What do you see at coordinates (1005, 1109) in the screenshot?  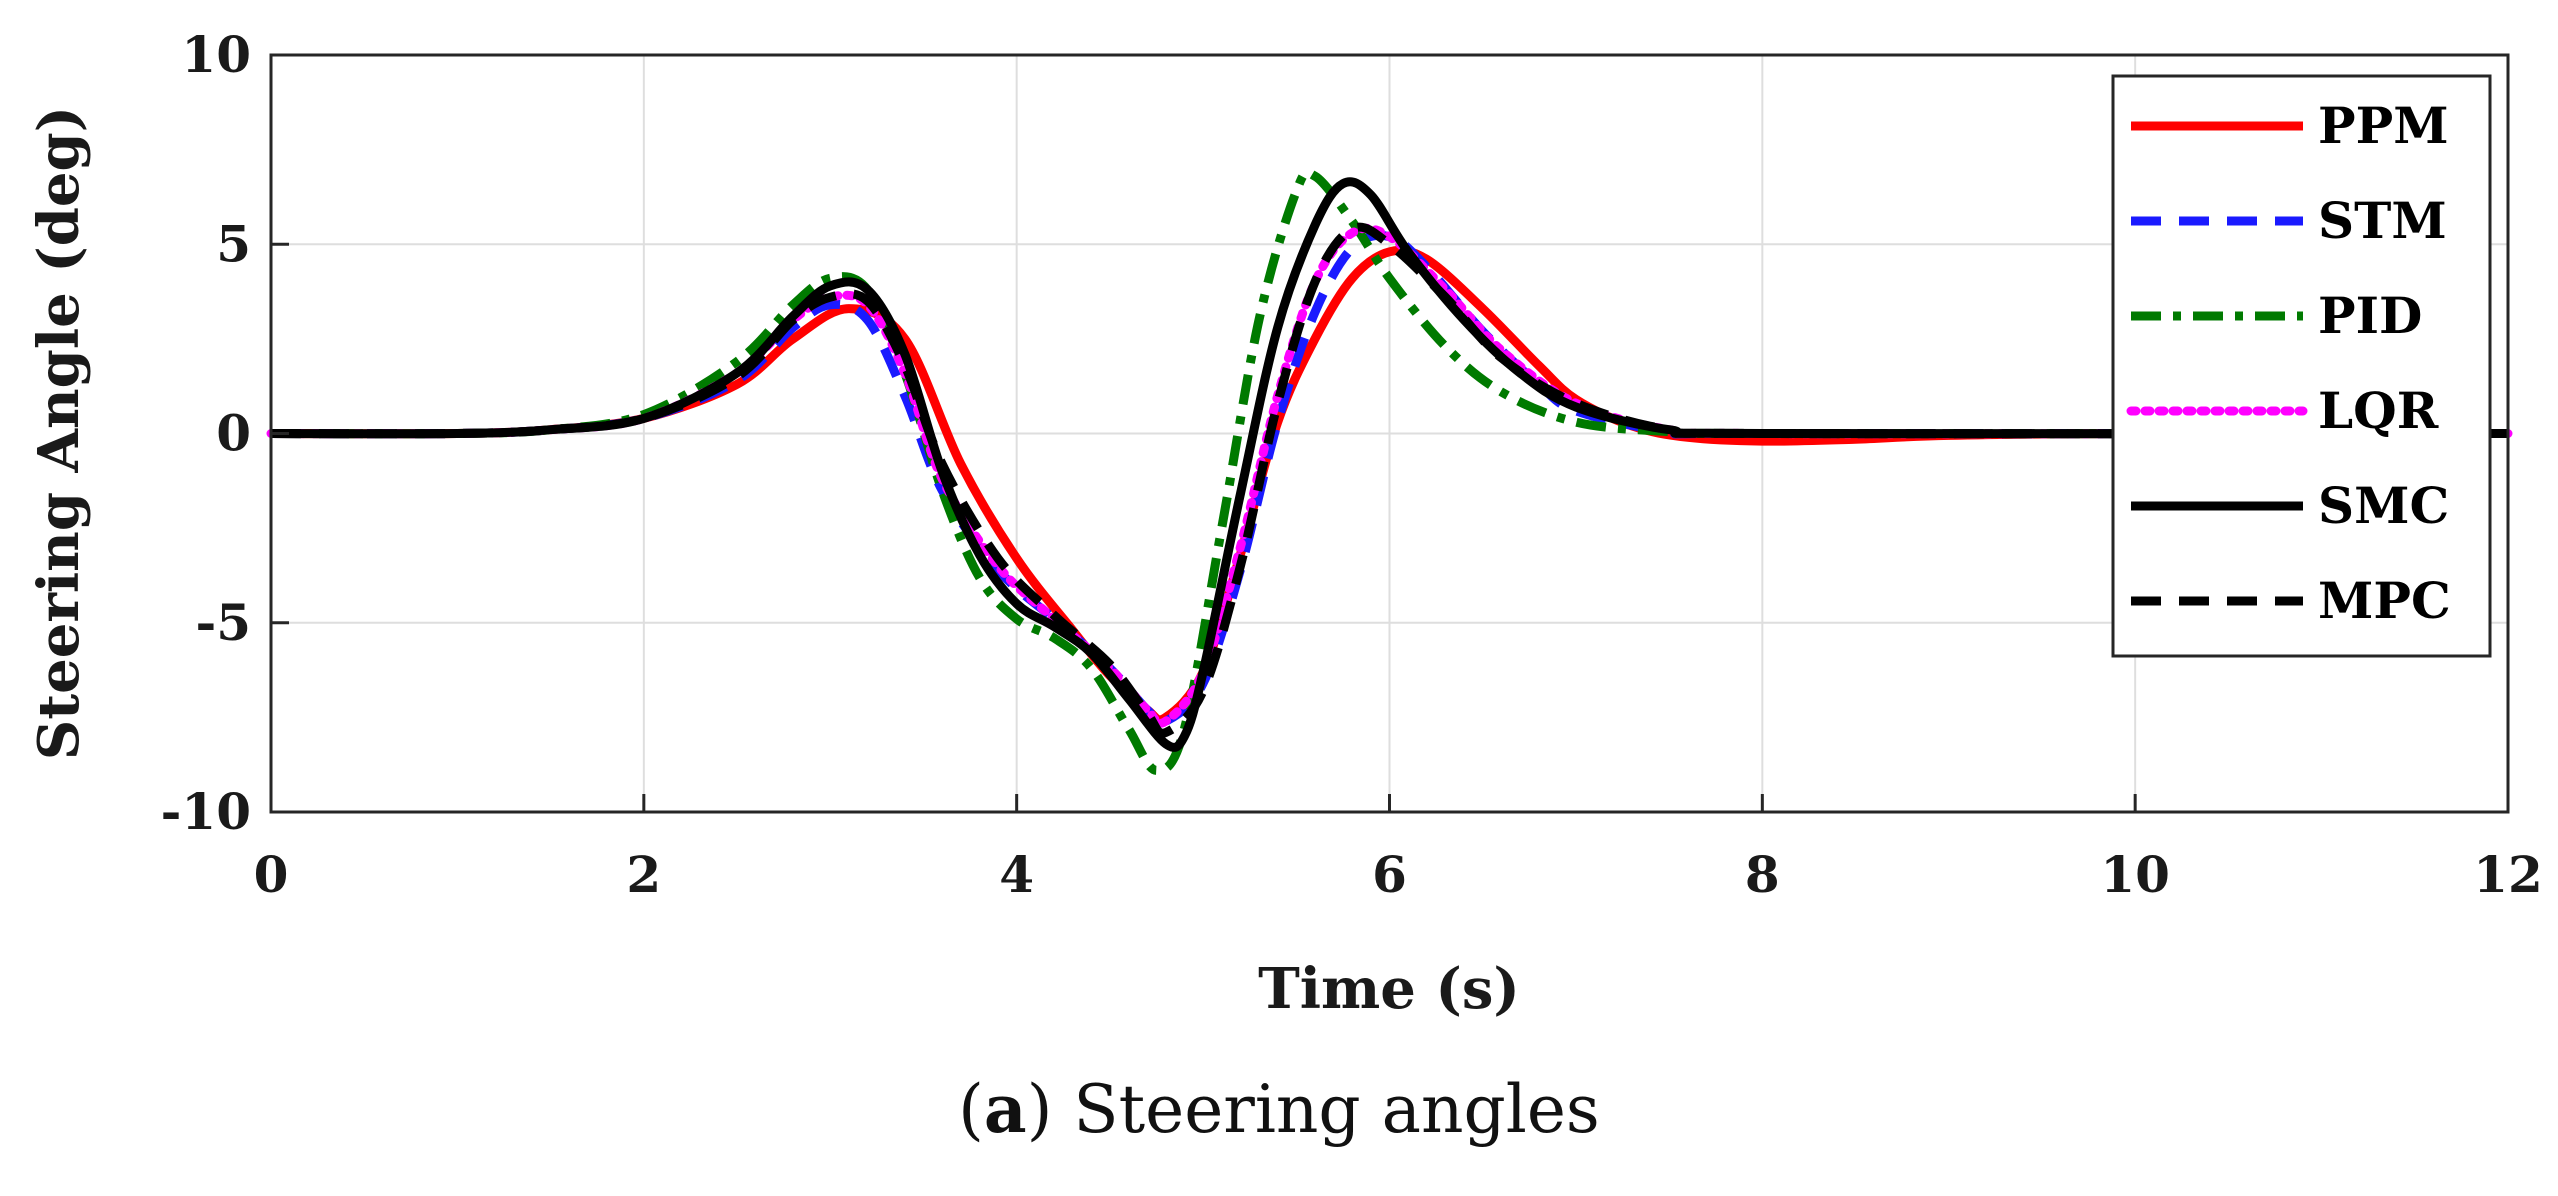 I see `caption-letter: a` at bounding box center [1005, 1109].